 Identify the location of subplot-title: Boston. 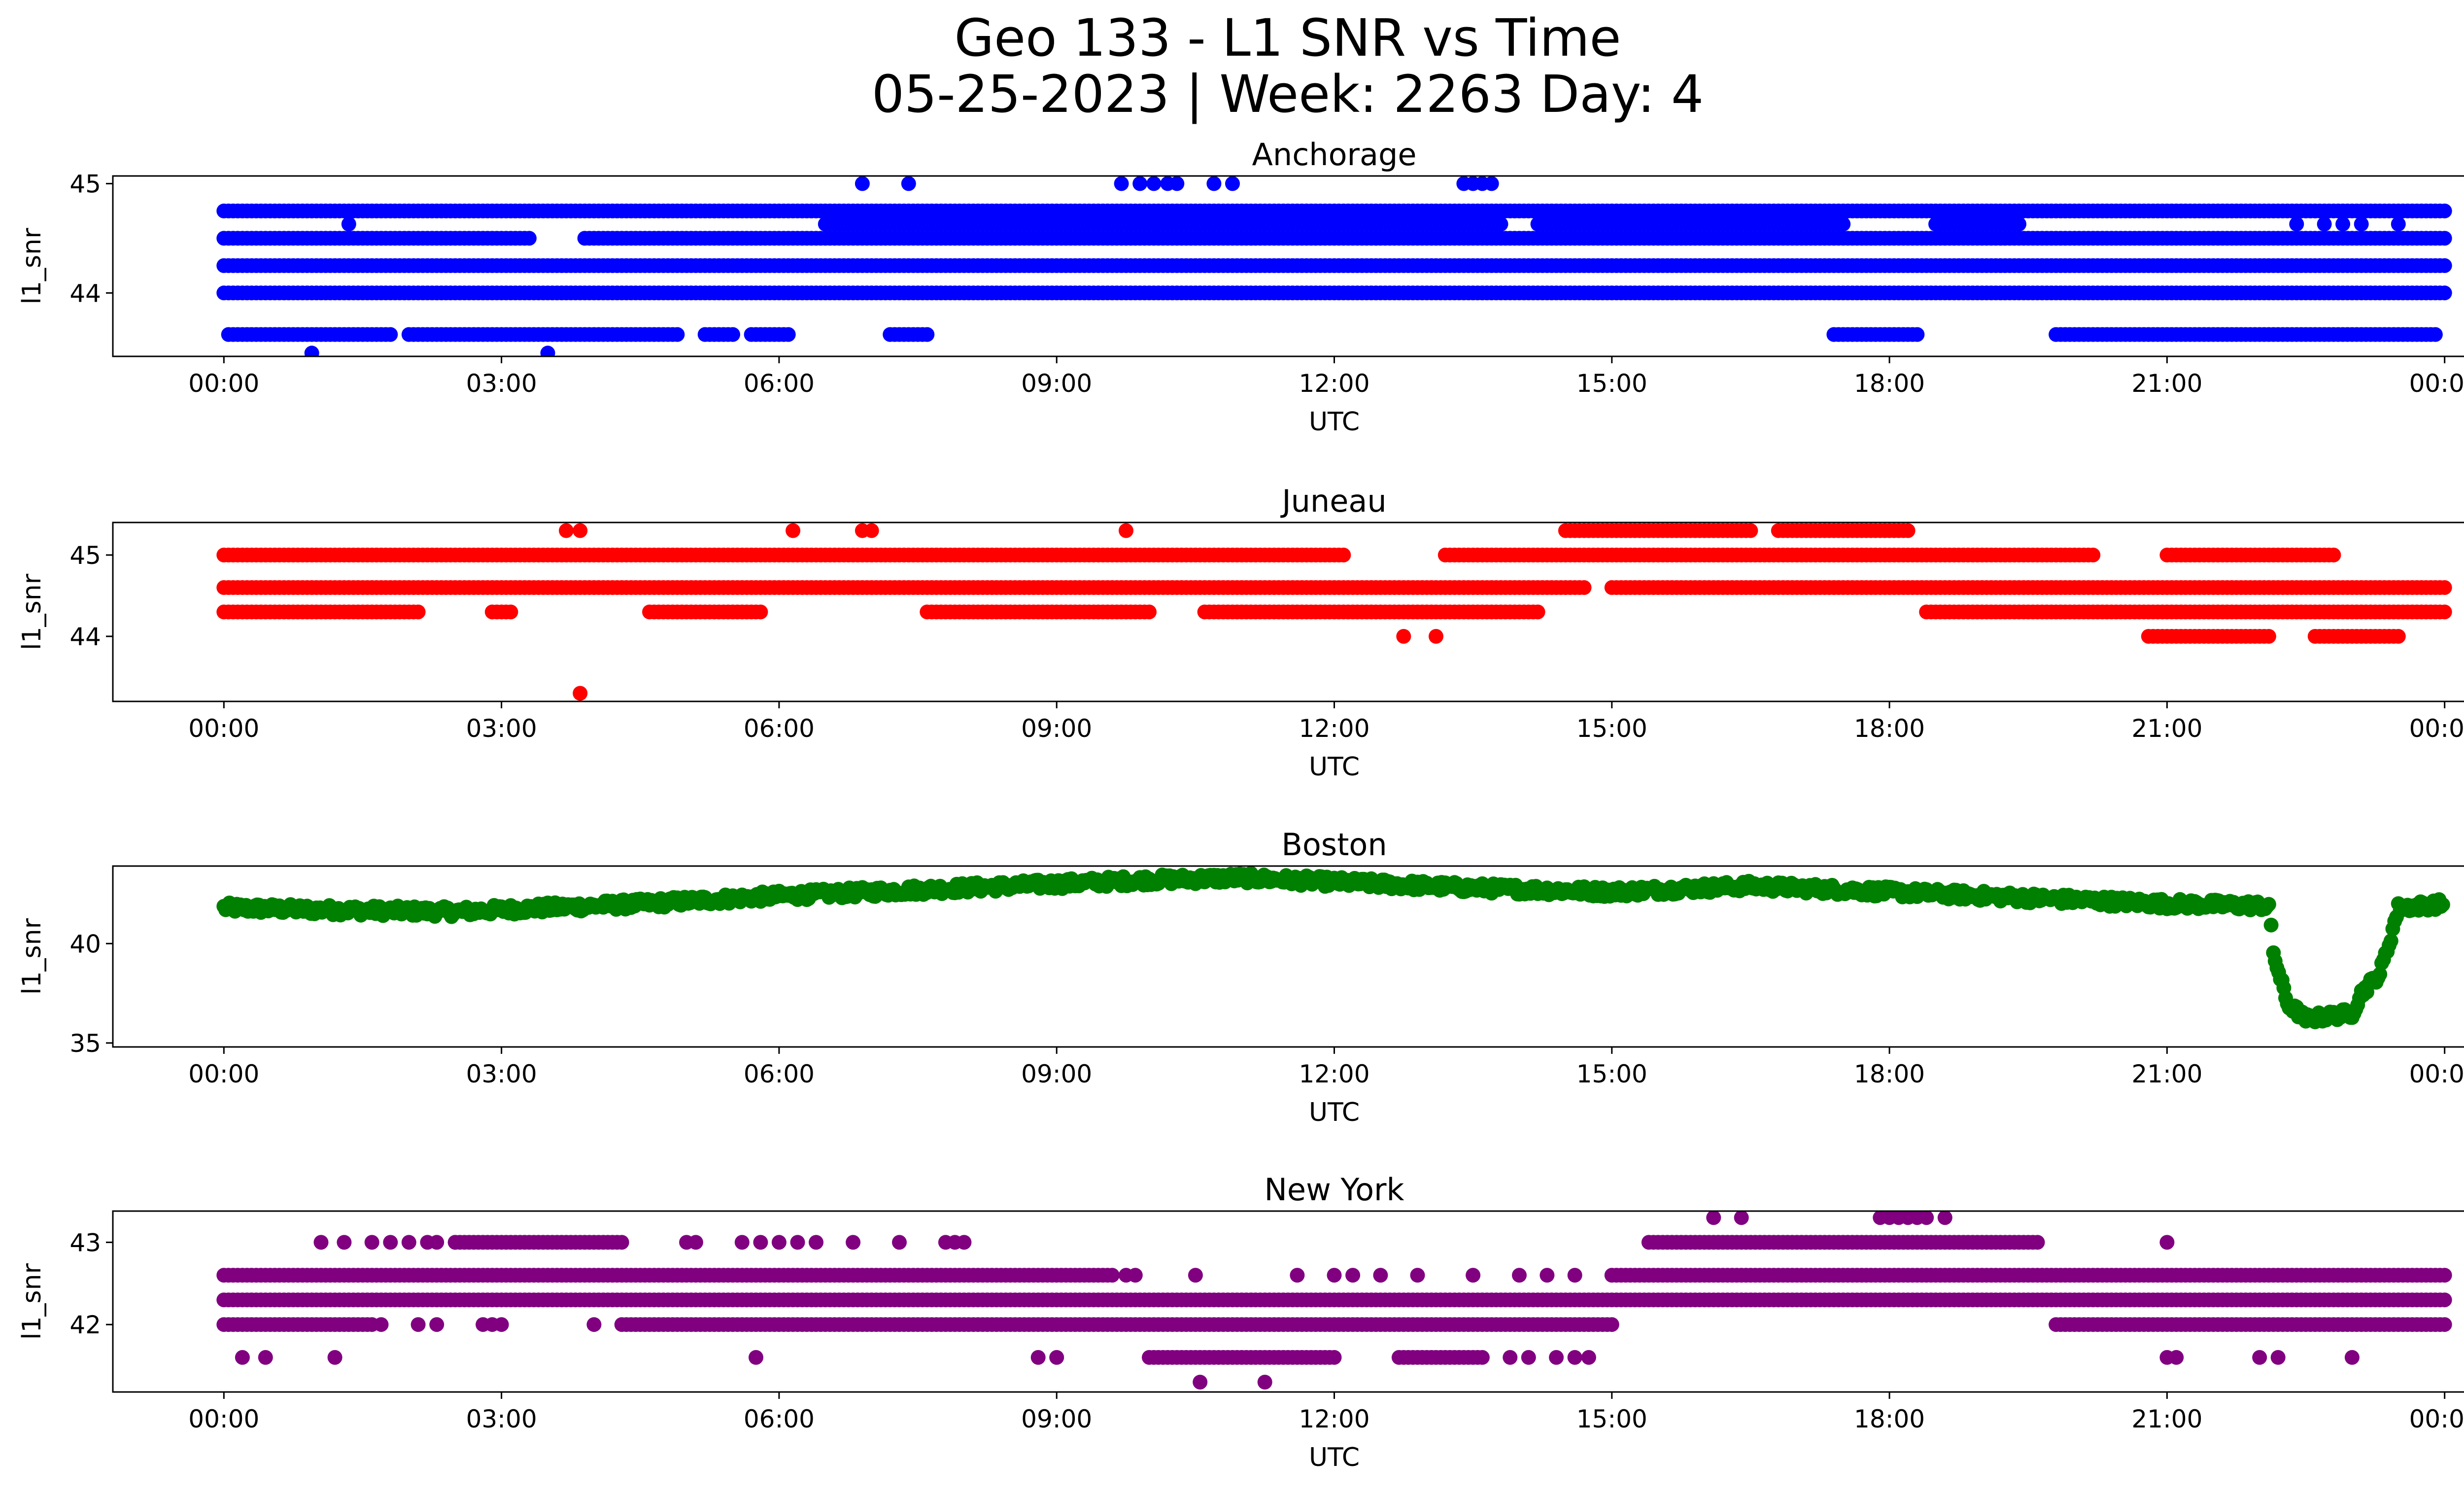
(1334, 845).